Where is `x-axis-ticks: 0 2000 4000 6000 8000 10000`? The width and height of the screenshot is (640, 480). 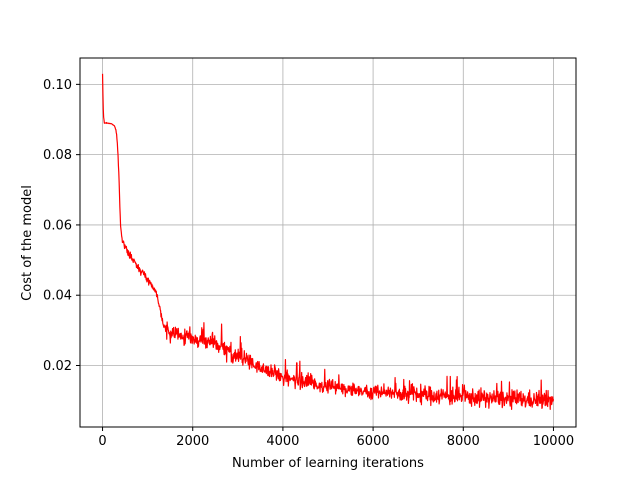 x-axis-ticks: 0 2000 4000 6000 8000 10000 is located at coordinates (336, 438).